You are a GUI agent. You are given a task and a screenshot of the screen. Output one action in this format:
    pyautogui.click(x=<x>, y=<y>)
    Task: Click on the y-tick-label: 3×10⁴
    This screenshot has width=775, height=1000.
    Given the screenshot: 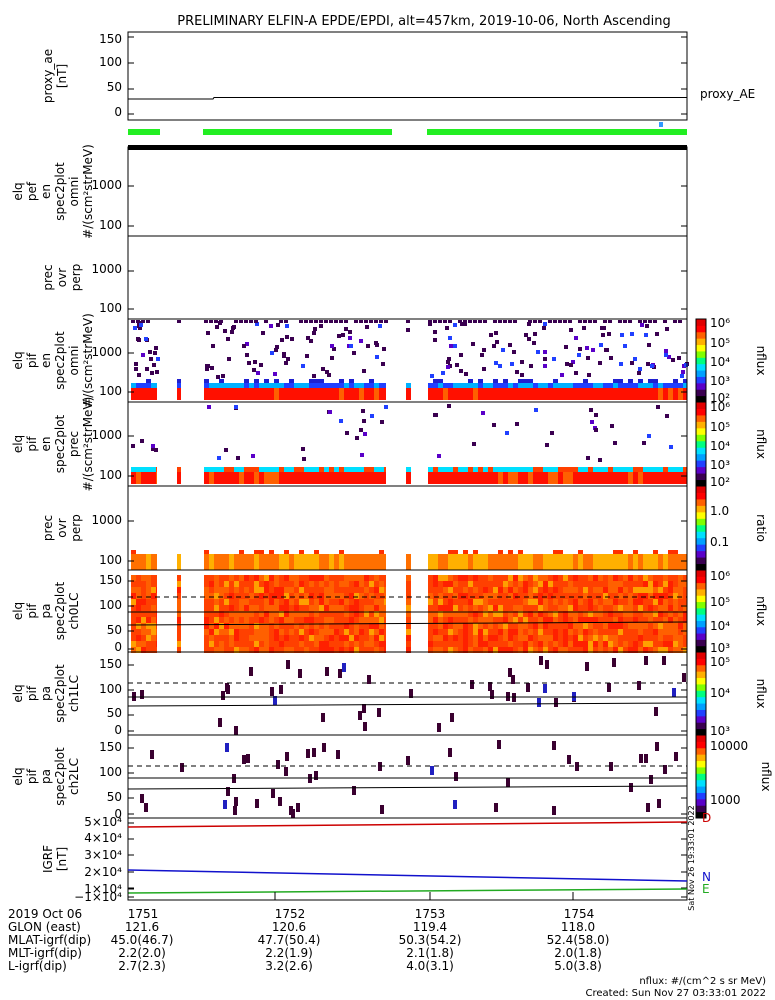 What is the action you would take?
    pyautogui.click(x=103, y=855)
    